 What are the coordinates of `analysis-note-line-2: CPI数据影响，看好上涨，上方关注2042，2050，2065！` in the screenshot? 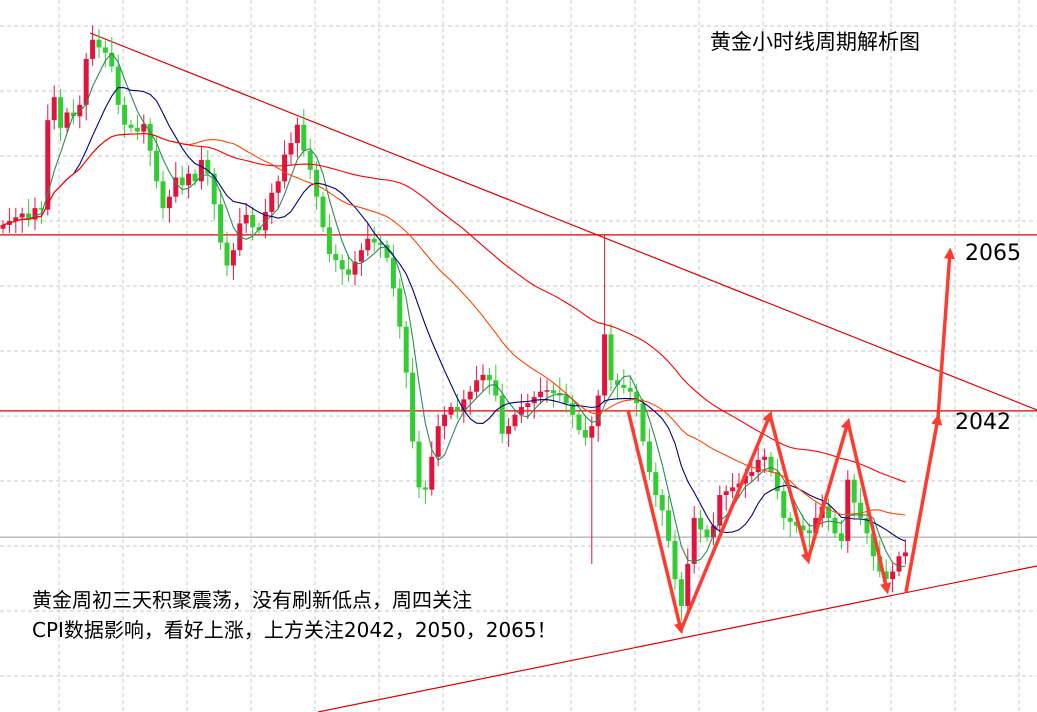 It's located at (294, 630).